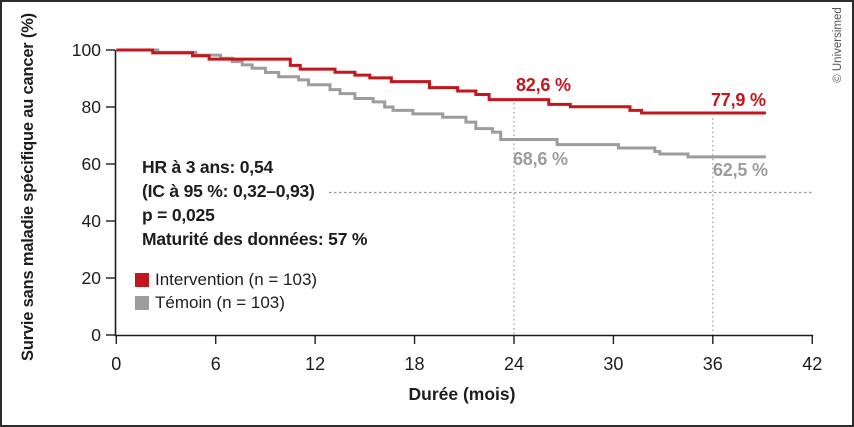  Describe the element at coordinates (96, 335) in the screenshot. I see `y-tick-label: 0` at that location.